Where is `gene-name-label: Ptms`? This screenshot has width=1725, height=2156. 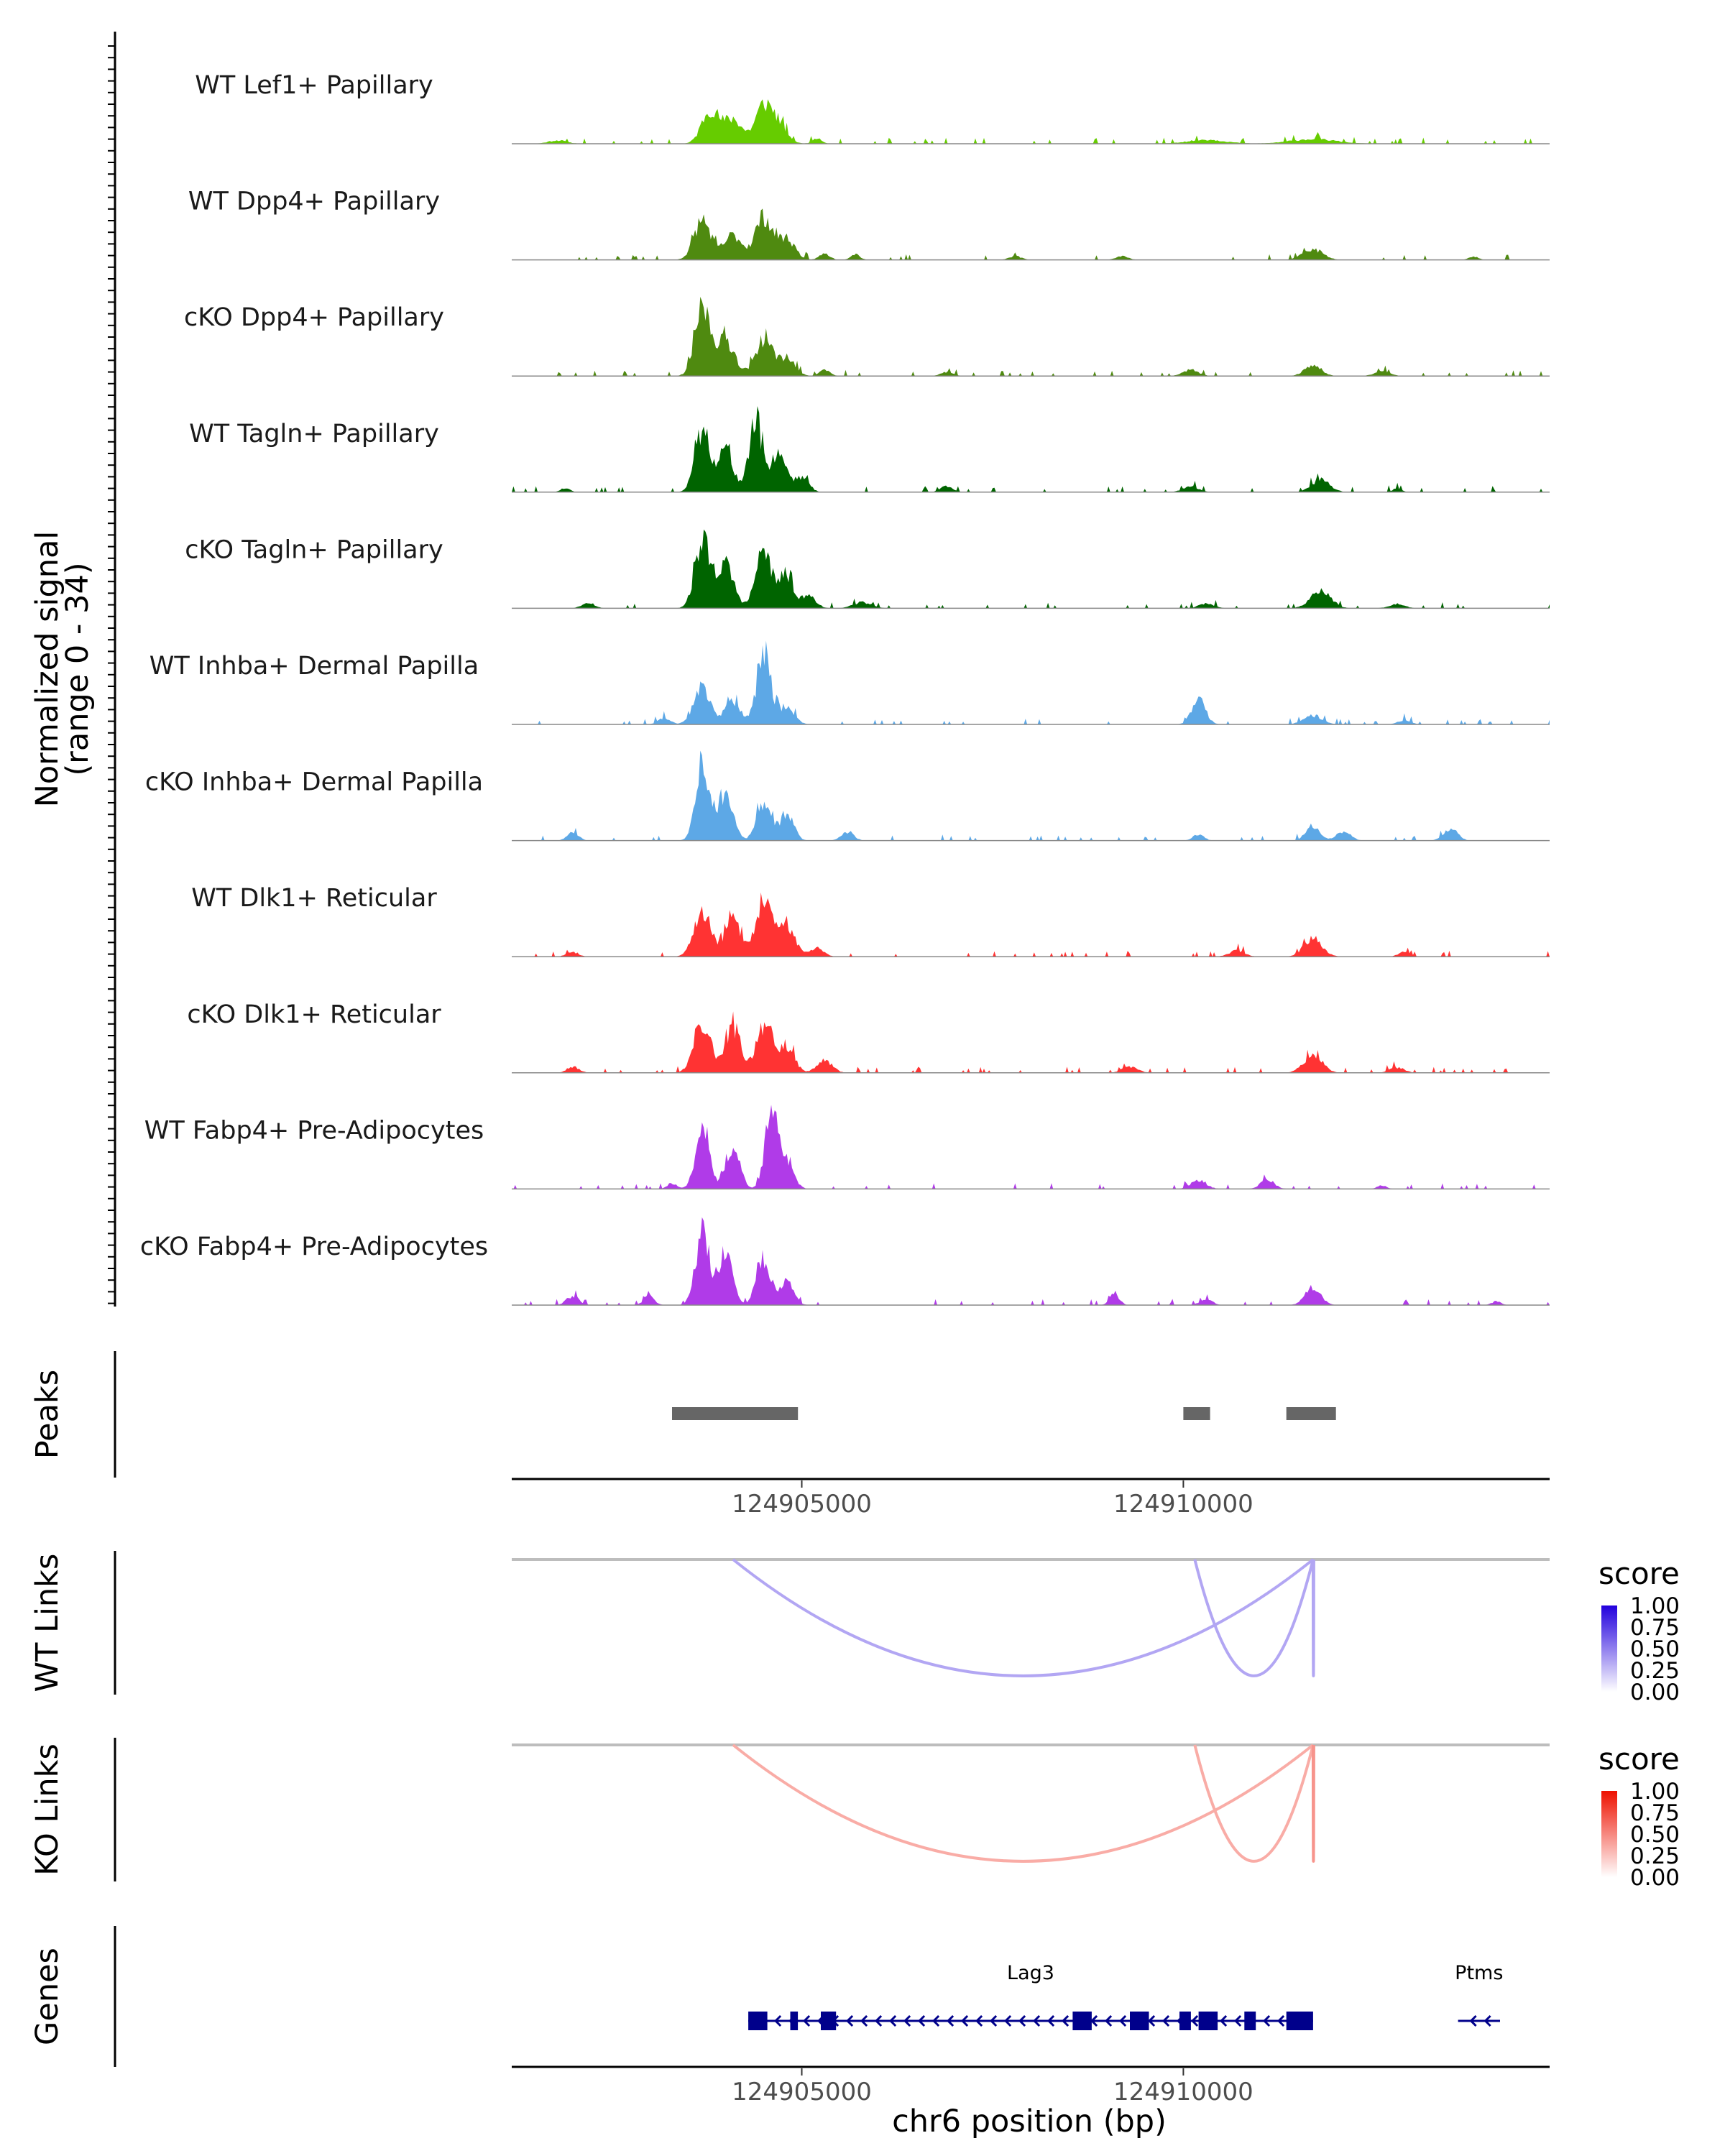 gene-name-label: Ptms is located at coordinates (1479, 1973).